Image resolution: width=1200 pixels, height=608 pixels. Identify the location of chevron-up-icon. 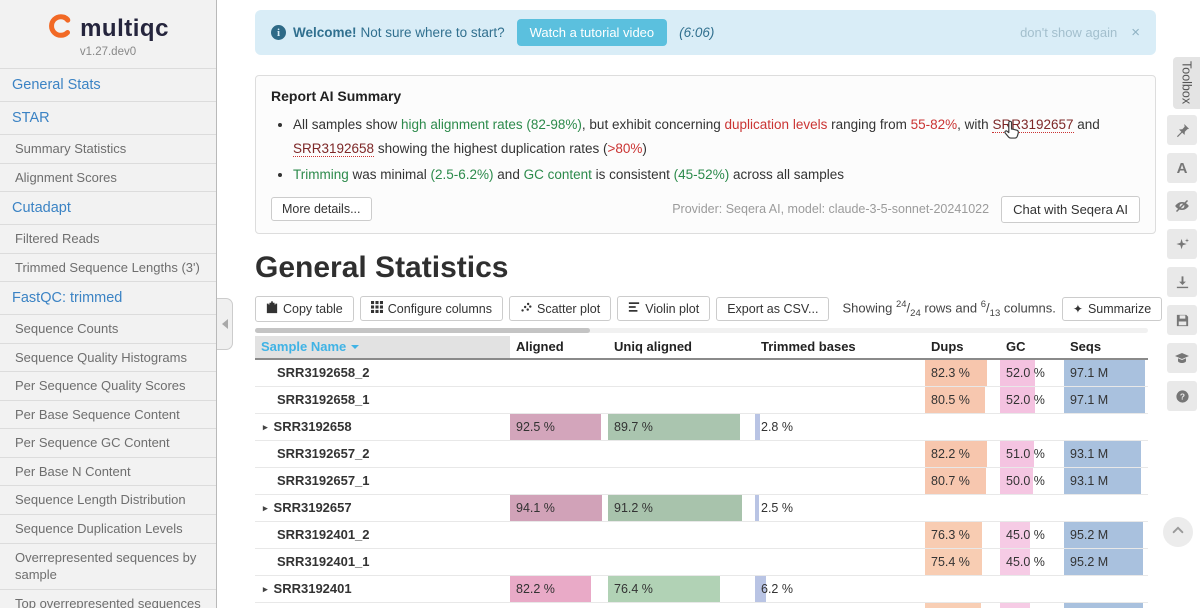
(1178, 532).